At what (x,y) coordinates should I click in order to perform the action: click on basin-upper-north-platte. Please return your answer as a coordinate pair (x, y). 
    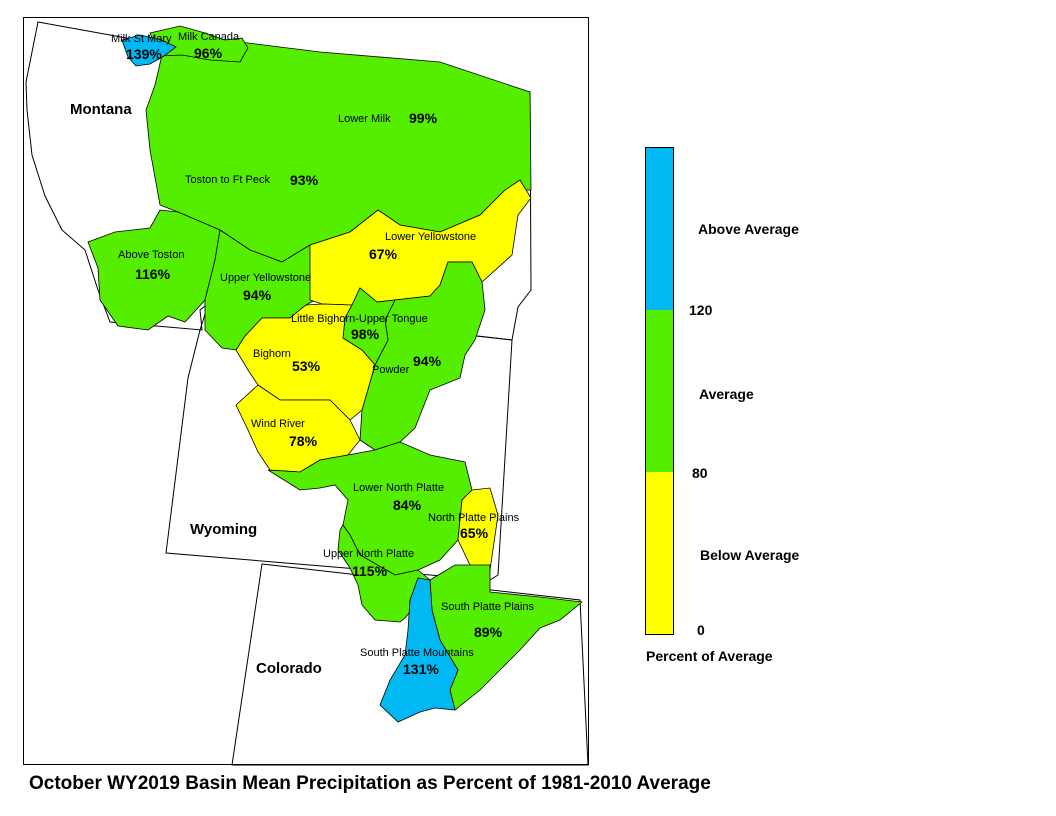
    Looking at the image, I should click on (384, 573).